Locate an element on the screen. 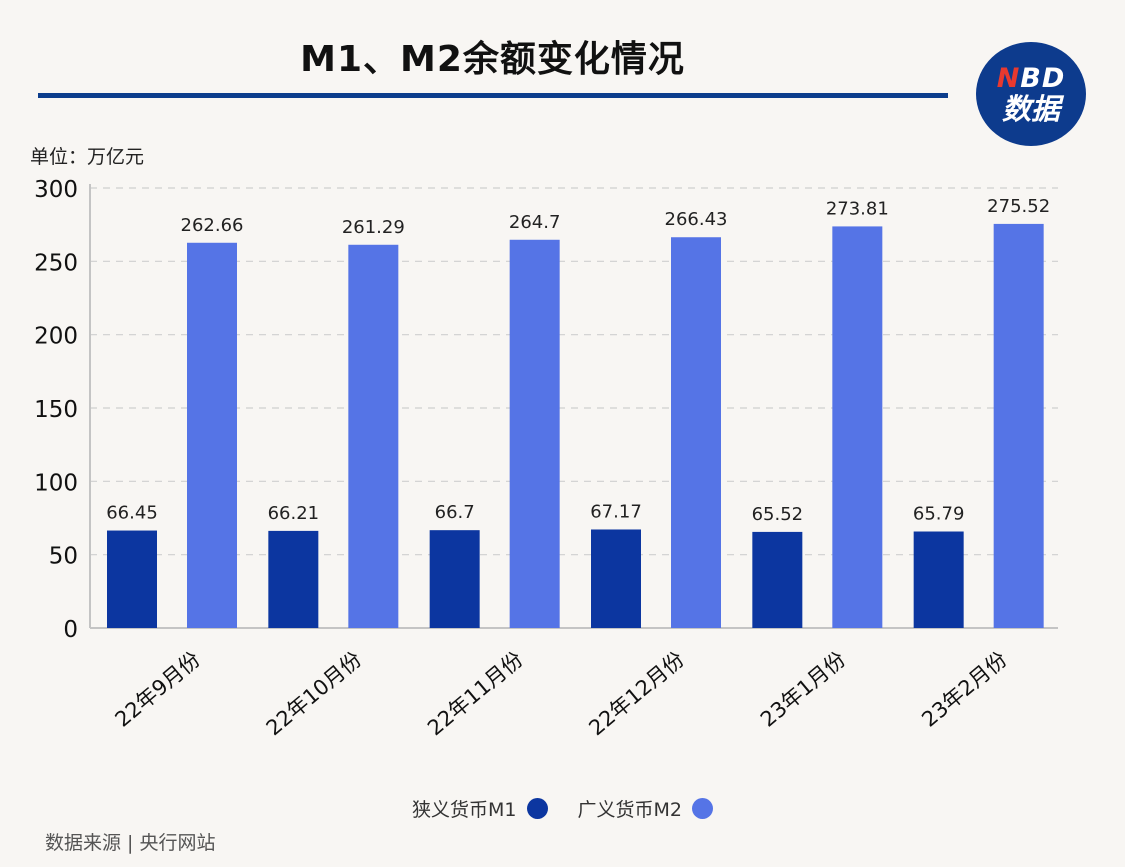 The height and width of the screenshot is (867, 1125). y-tick-label: 50 is located at coordinates (63, 557).